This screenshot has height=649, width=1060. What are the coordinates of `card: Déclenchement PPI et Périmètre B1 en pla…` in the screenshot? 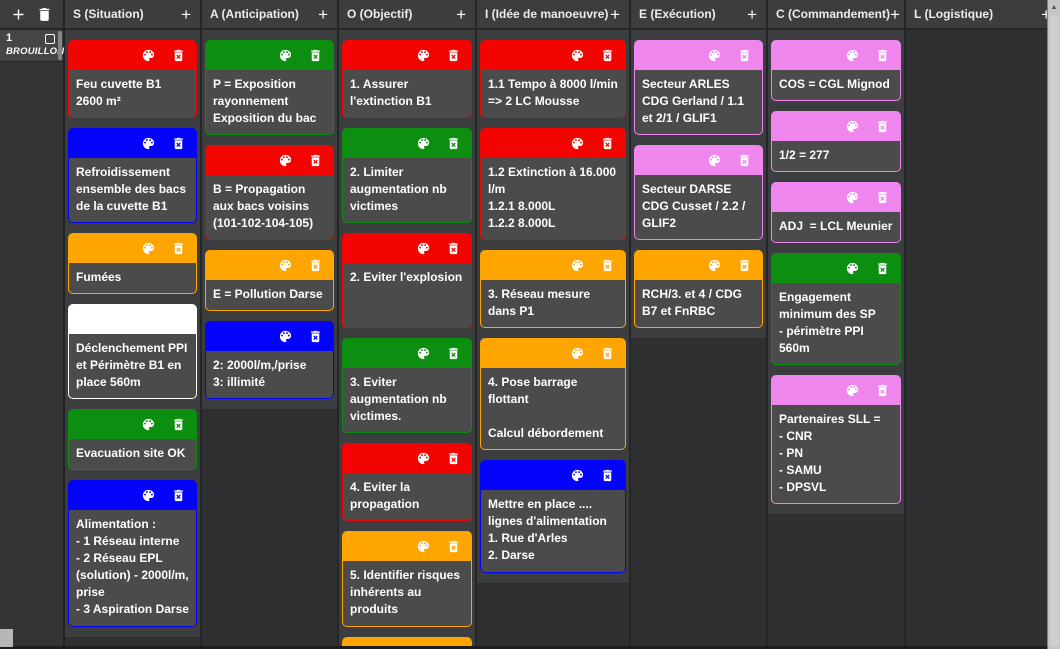 It's located at (132, 352).